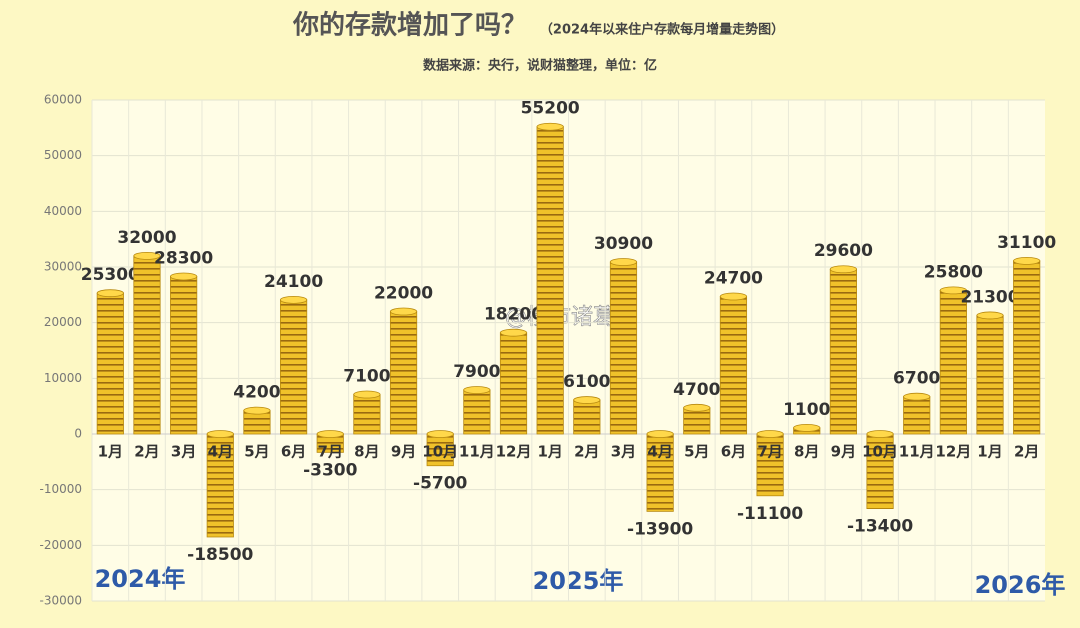 The image size is (1080, 628). I want to click on value-label: 30900, so click(623, 244).